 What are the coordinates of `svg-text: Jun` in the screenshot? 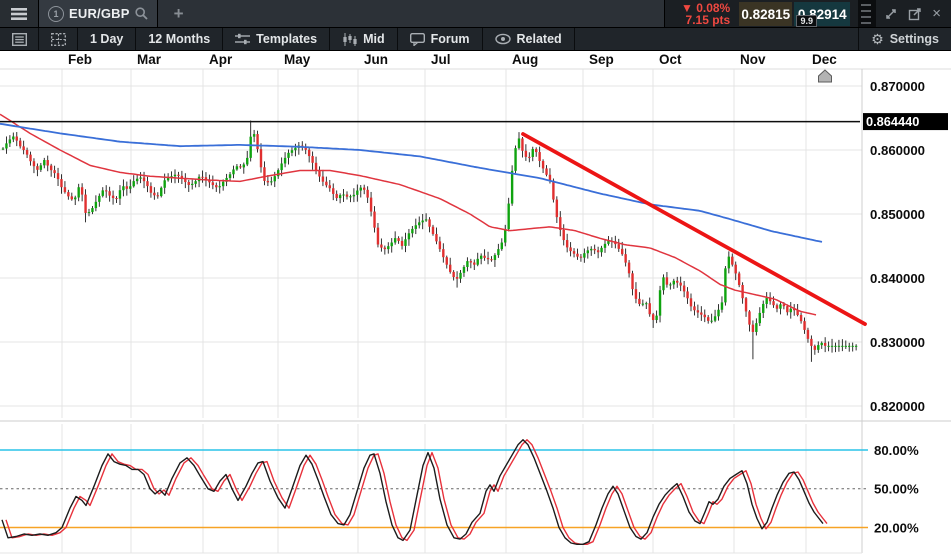 It's located at (376, 59).